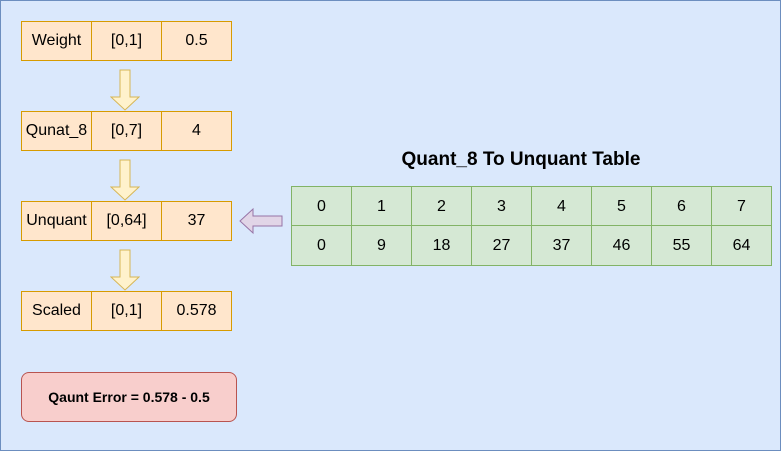  I want to click on table-row-unquant: 0 9 18 27 37 46 55 64, so click(531, 245).